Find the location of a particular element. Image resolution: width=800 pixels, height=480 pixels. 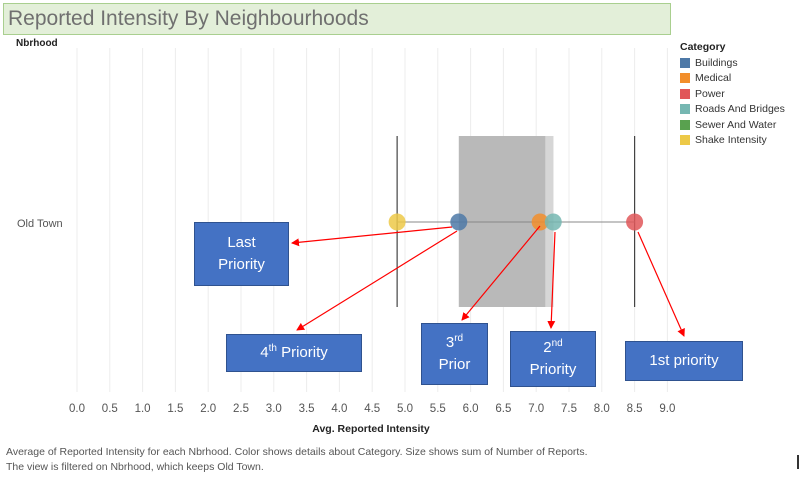

annotation-last-priority: Last Priority is located at coordinates (241, 254).